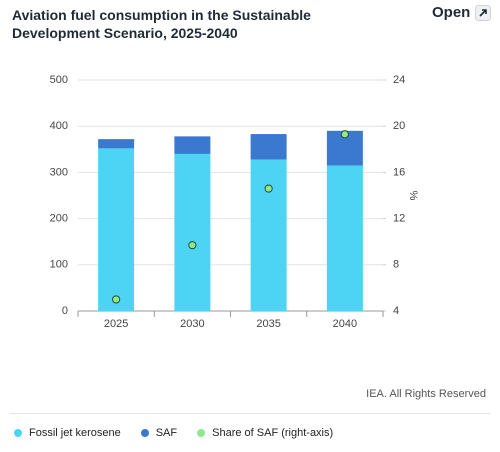 The height and width of the screenshot is (452, 500). What do you see at coordinates (426, 394) in the screenshot?
I see `source-note: IEA. All Rights Reserved` at bounding box center [426, 394].